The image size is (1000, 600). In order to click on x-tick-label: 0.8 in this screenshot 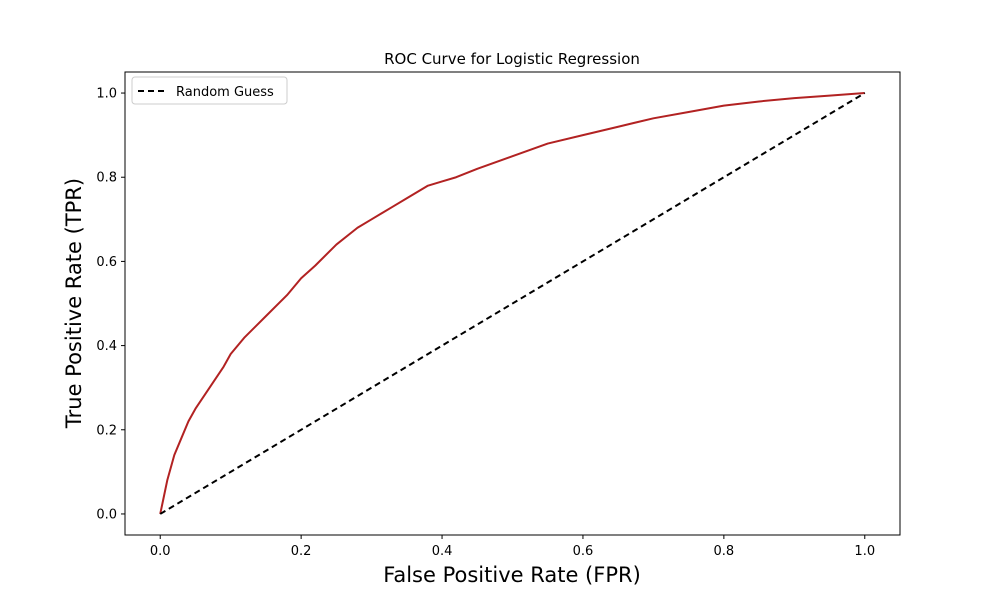, I will do `click(724, 551)`.